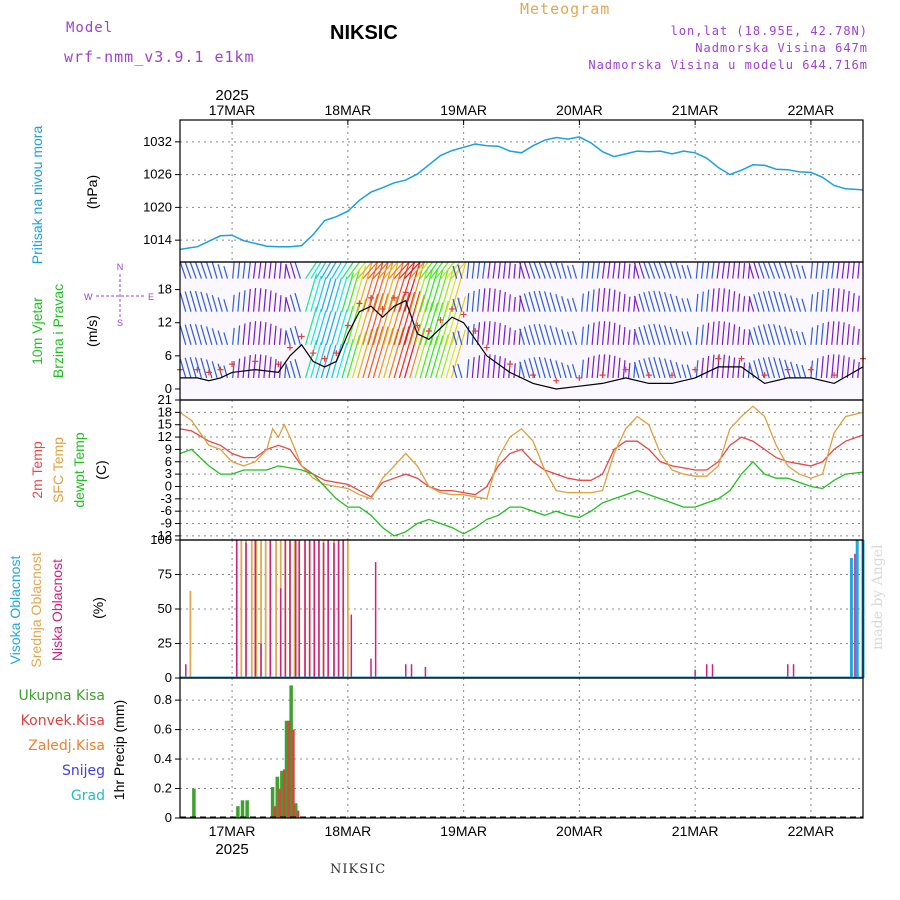 Image resolution: width=900 pixels, height=900 pixels. Describe the element at coordinates (79, 469) in the screenshot. I see `dewpt-title: dewpt Temp` at that location.